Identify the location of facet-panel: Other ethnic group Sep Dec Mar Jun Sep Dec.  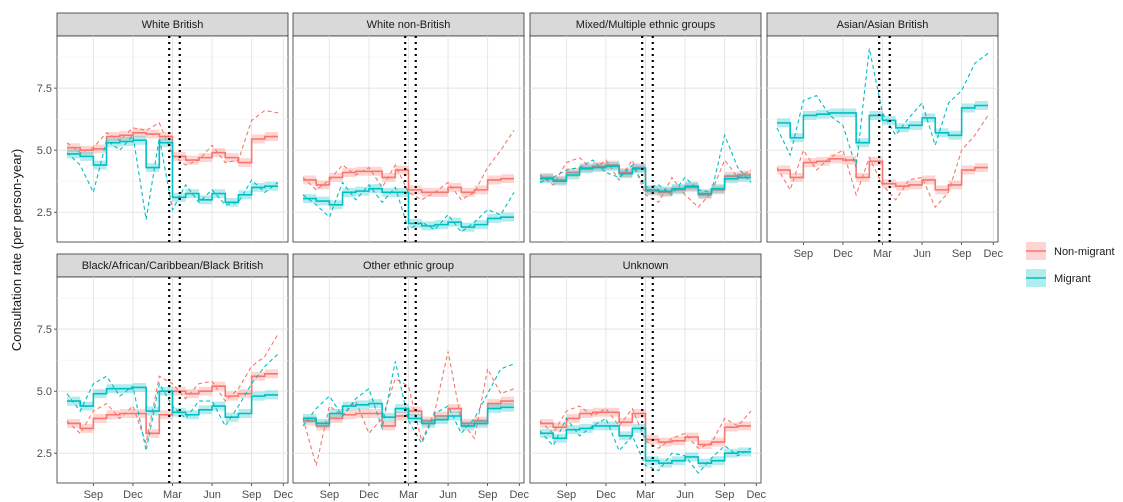
(411, 377).